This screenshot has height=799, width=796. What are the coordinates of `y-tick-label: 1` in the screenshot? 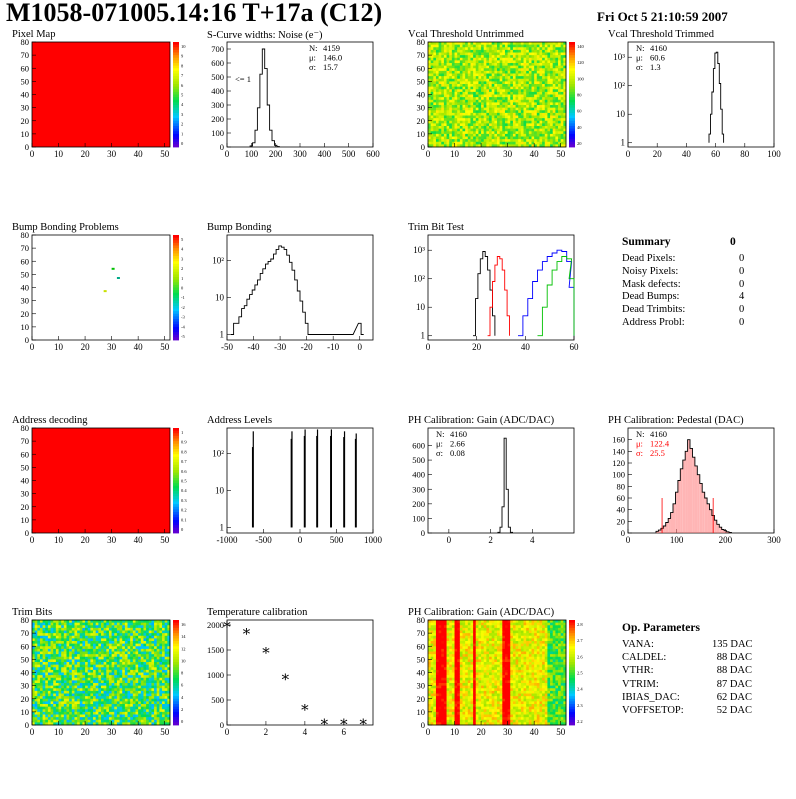 It's located at (222, 334).